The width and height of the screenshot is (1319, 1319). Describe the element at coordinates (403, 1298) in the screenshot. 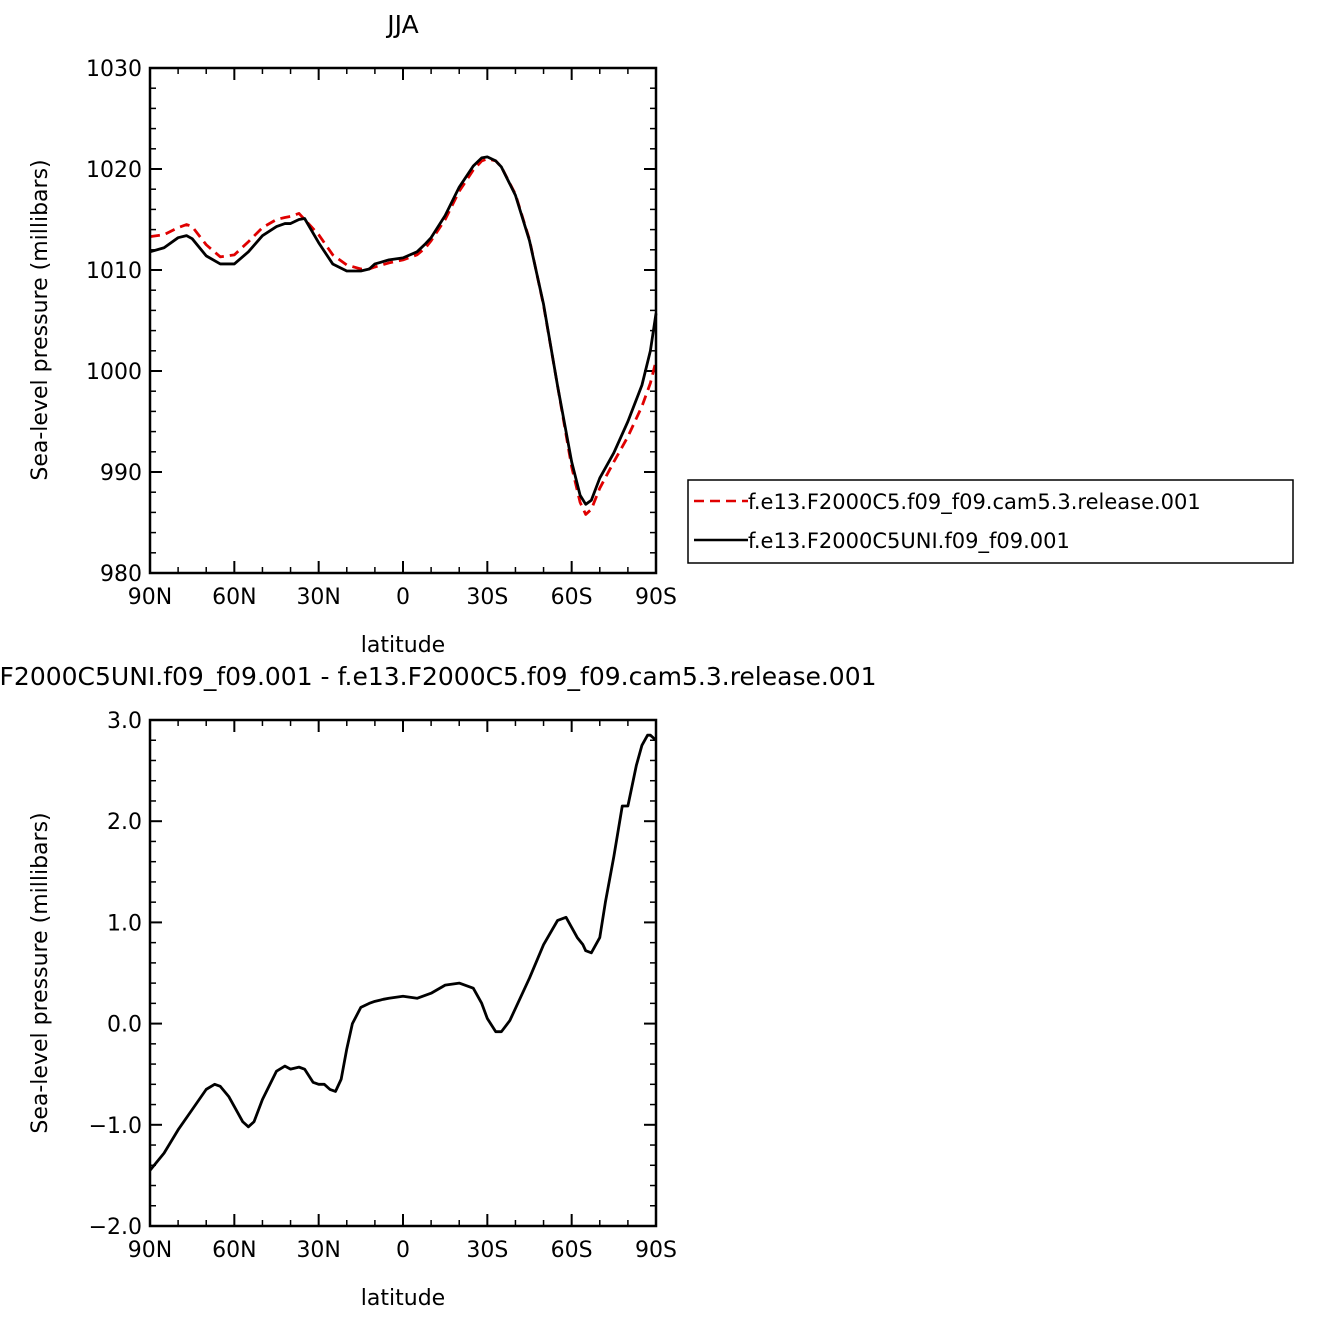

I see `bottom-x-axis-title: latitude` at that location.